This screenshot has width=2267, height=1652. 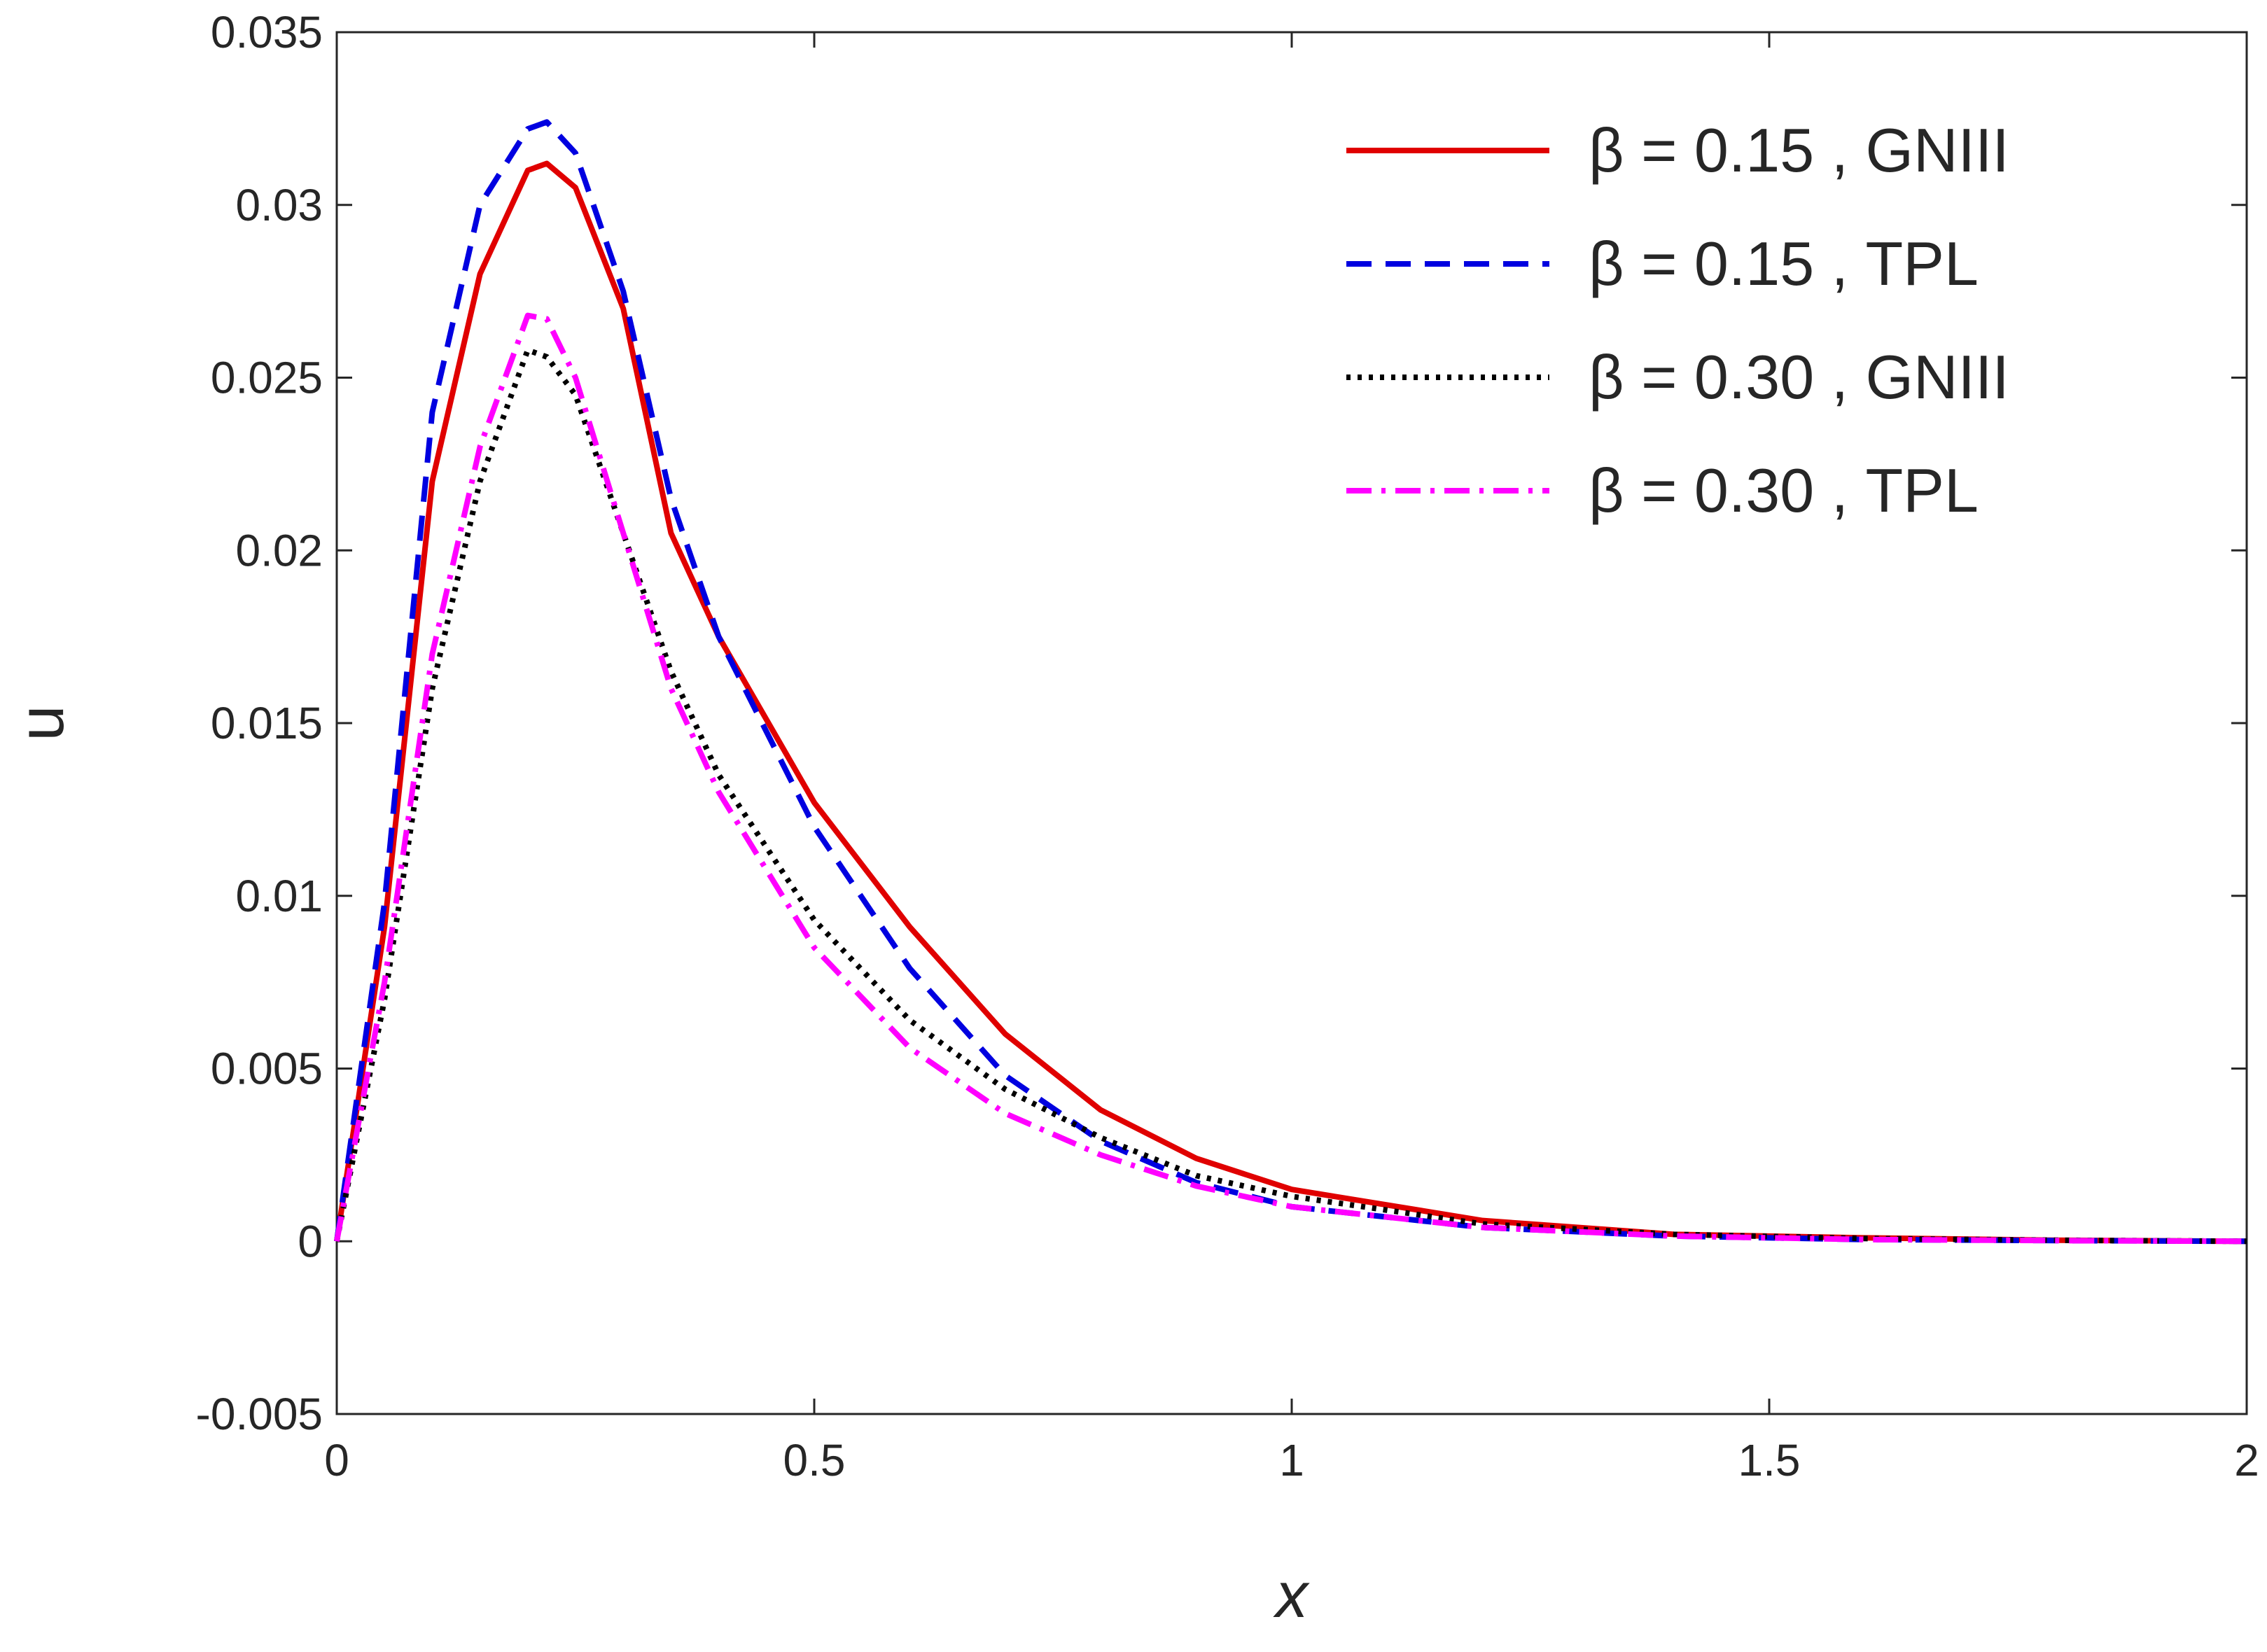 I want to click on x-axis-label: x, so click(x=1291, y=1595).